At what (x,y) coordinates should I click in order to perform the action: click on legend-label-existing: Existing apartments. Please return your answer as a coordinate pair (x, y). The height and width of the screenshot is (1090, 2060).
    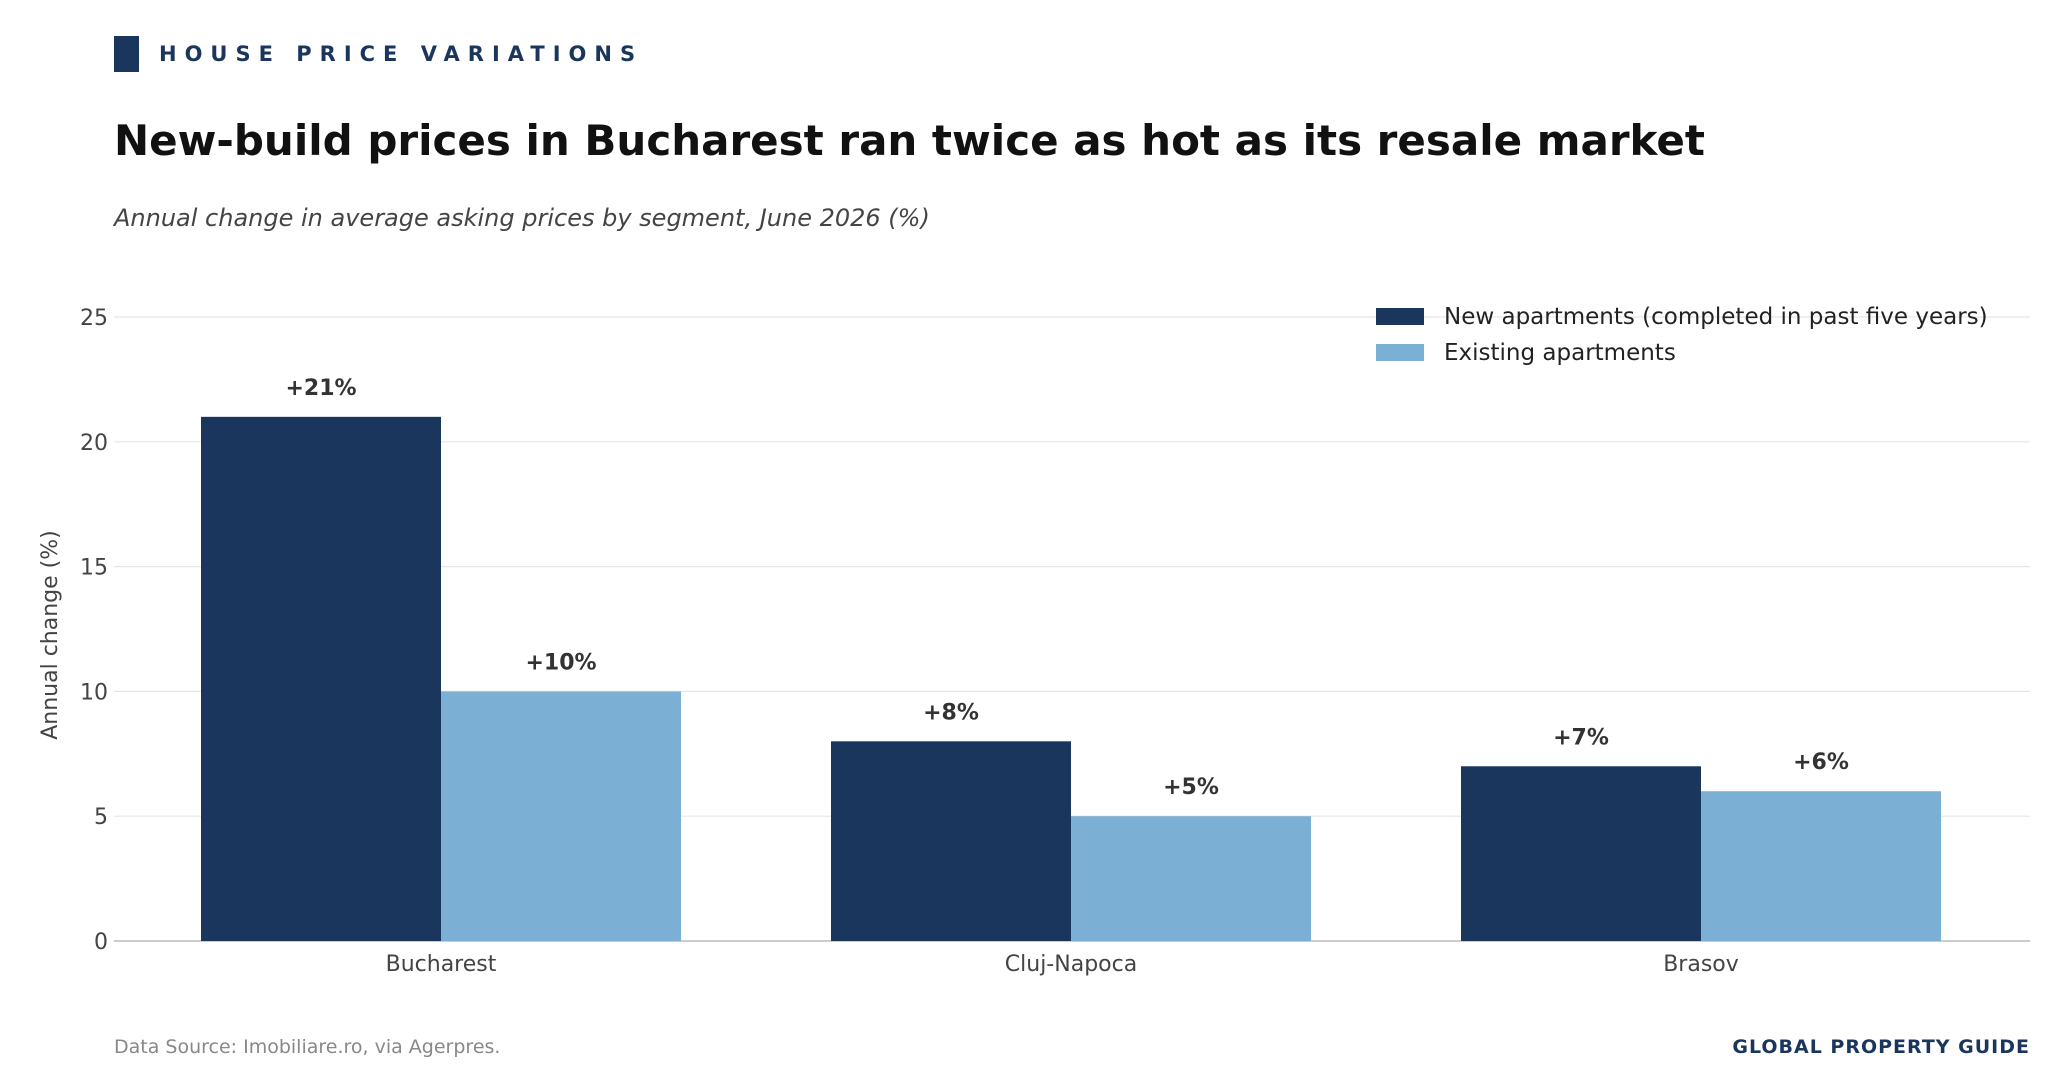
    Looking at the image, I should click on (1560, 353).